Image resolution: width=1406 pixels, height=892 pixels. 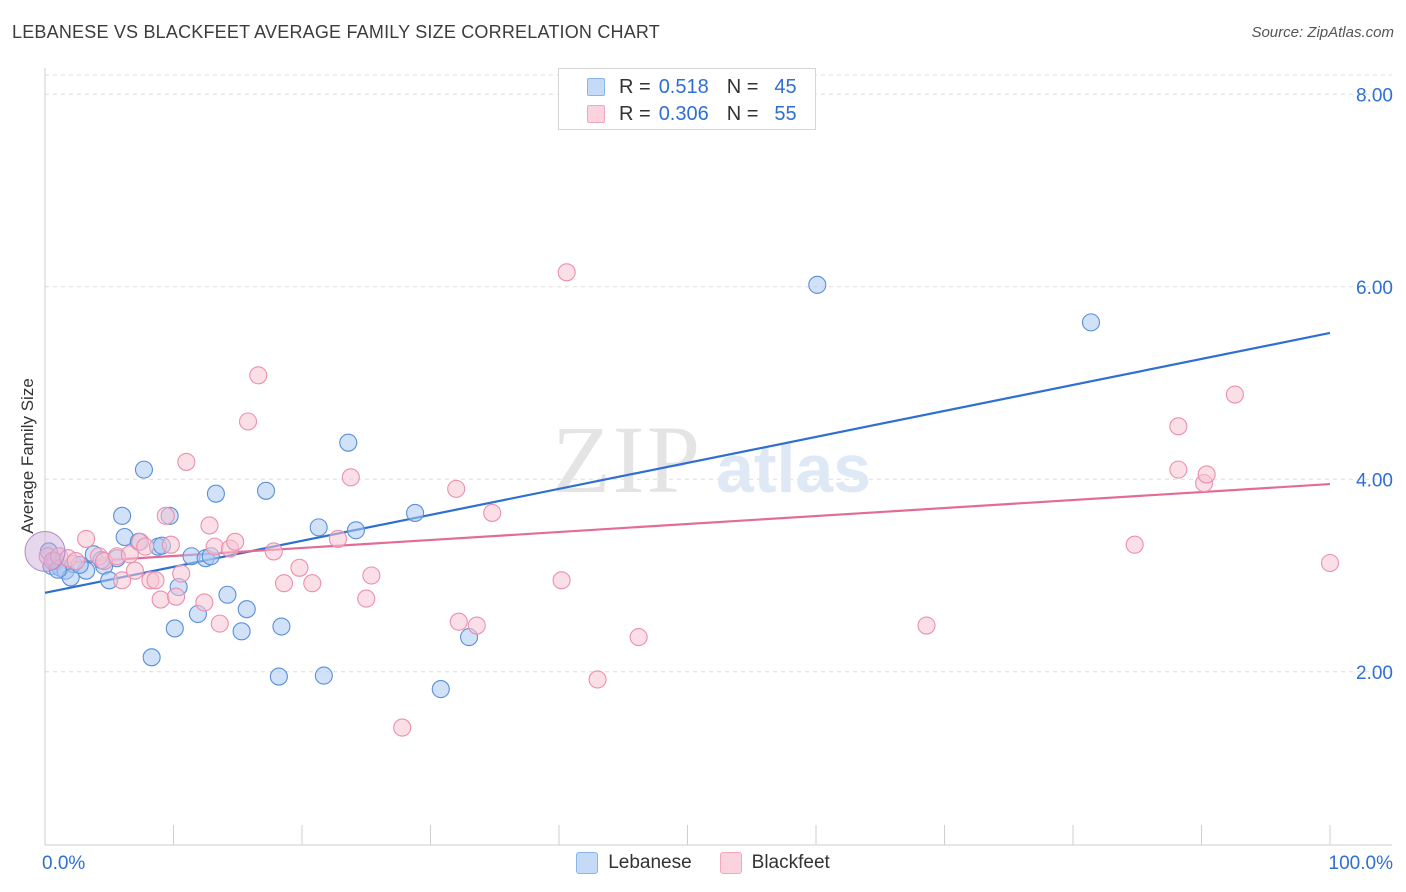 I want to click on legend-r-value: 0.518, so click(x=683, y=86).